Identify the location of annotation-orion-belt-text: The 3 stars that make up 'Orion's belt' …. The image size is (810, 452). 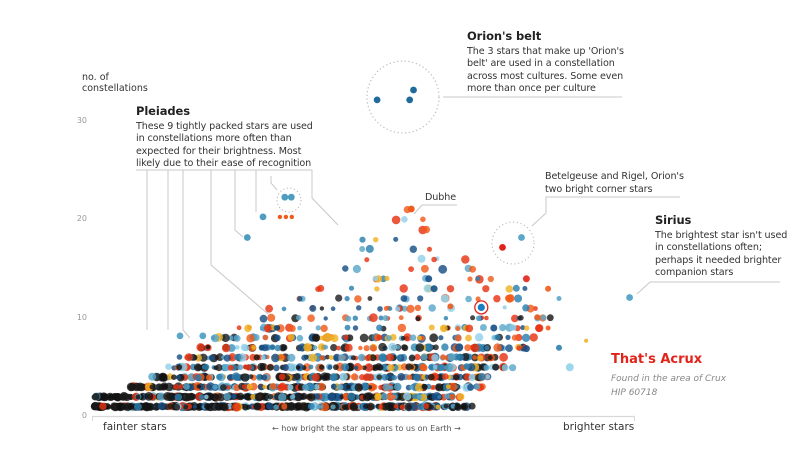
(545, 70).